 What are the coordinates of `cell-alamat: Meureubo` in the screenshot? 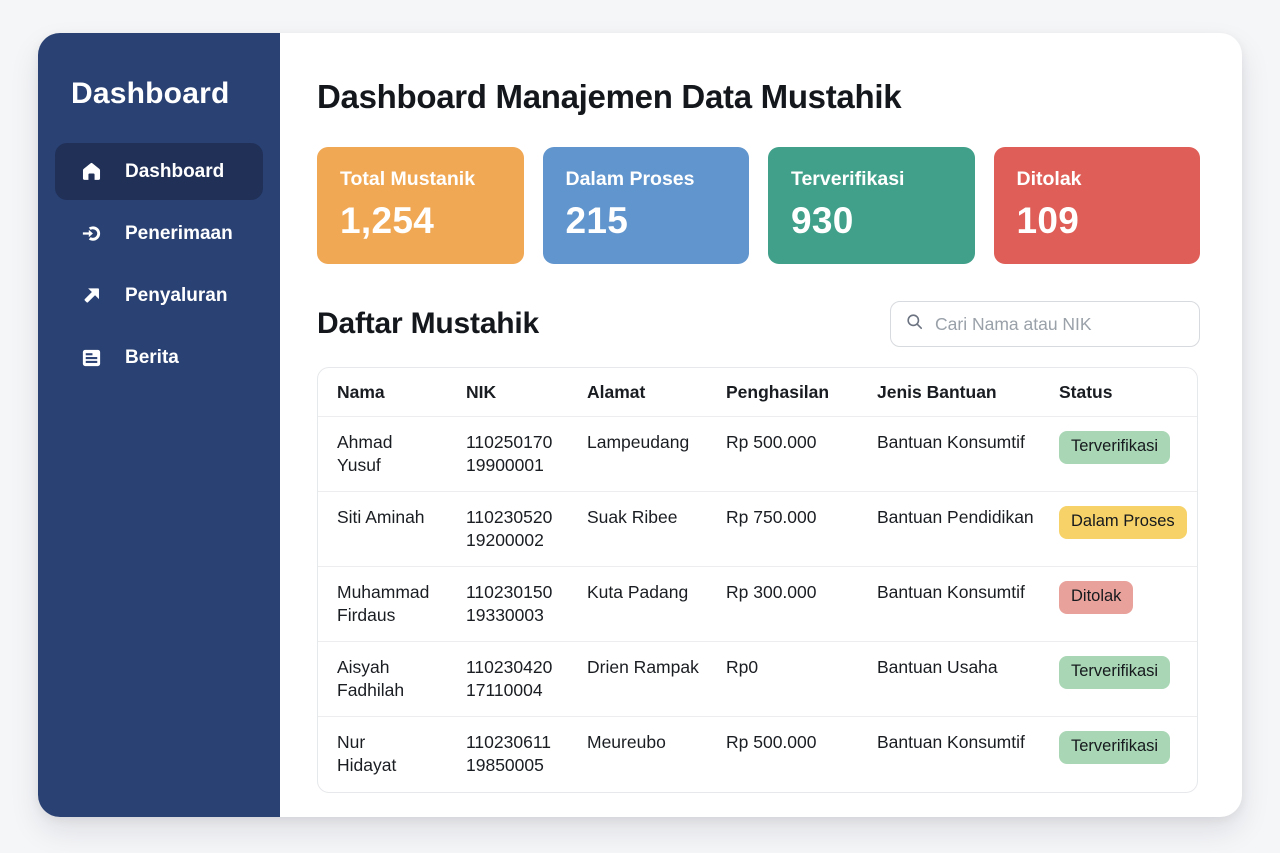 It's located at (626, 742).